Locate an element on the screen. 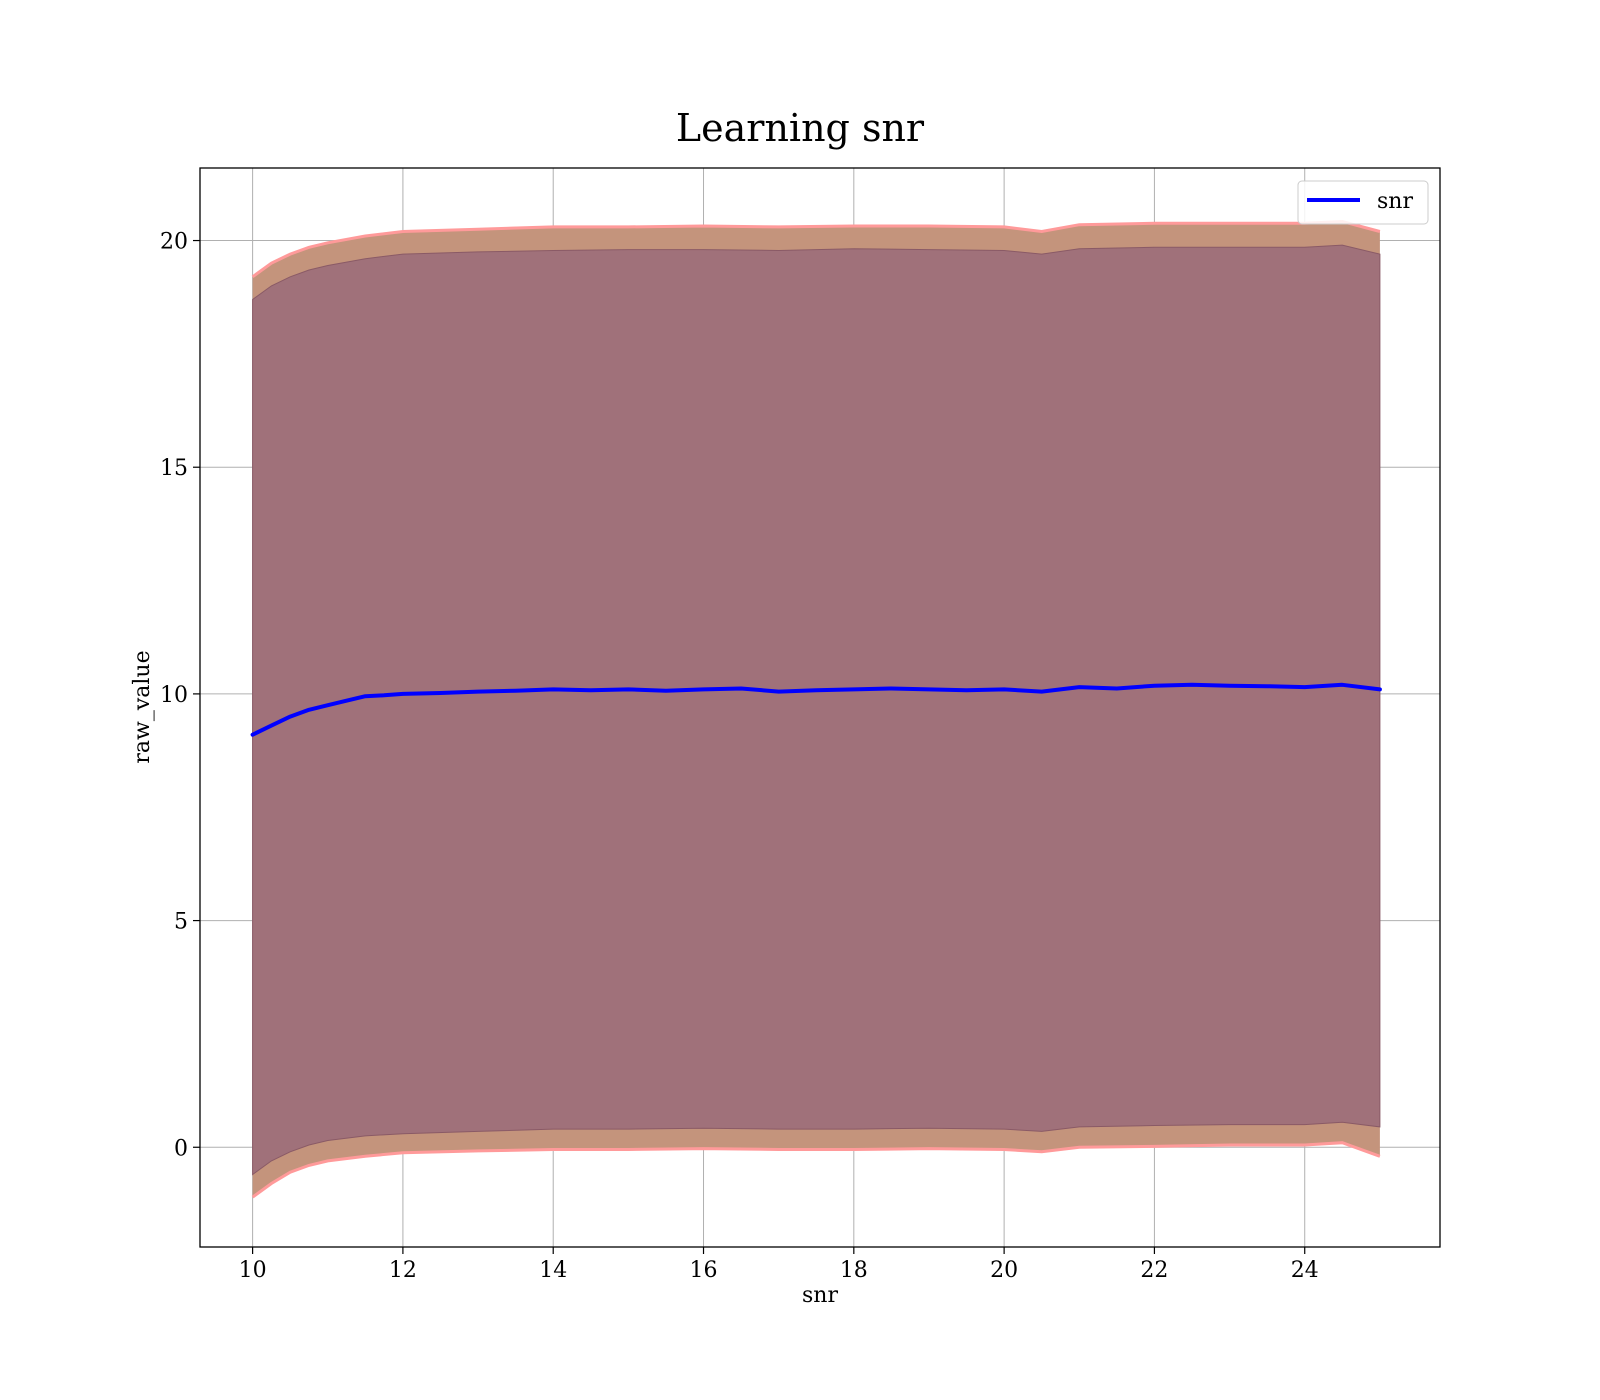 The height and width of the screenshot is (1400, 1600). y-tick-label: 10 is located at coordinates (174, 695).